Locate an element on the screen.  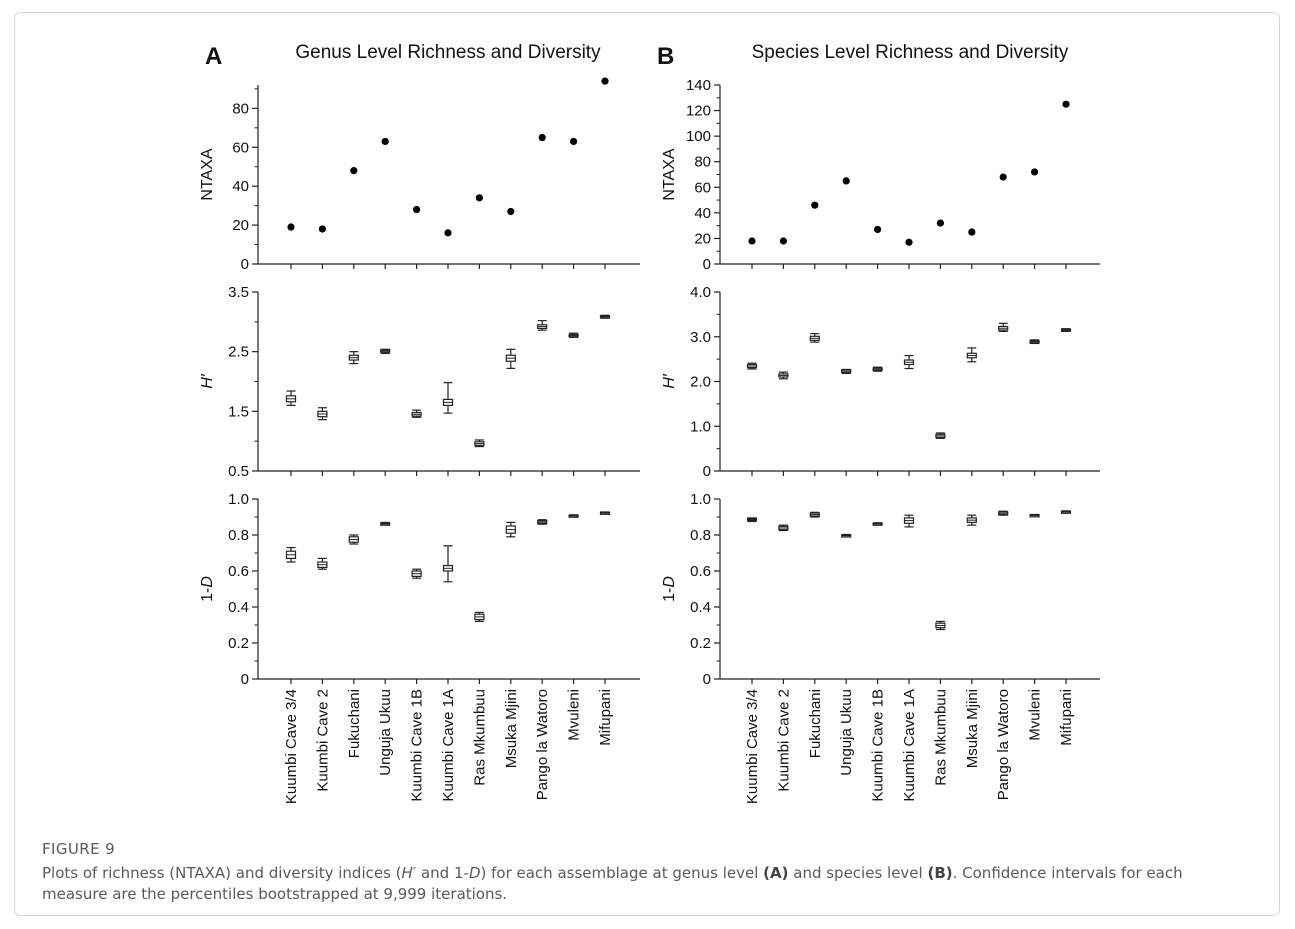
y-tick-label: 2.0 is located at coordinates (700, 382).